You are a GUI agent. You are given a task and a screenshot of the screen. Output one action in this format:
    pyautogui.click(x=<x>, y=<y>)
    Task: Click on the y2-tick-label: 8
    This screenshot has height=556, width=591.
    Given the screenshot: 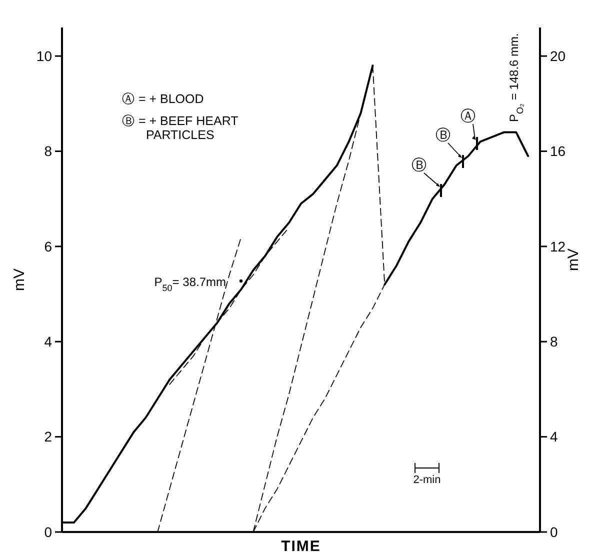 What is the action you would take?
    pyautogui.click(x=554, y=342)
    